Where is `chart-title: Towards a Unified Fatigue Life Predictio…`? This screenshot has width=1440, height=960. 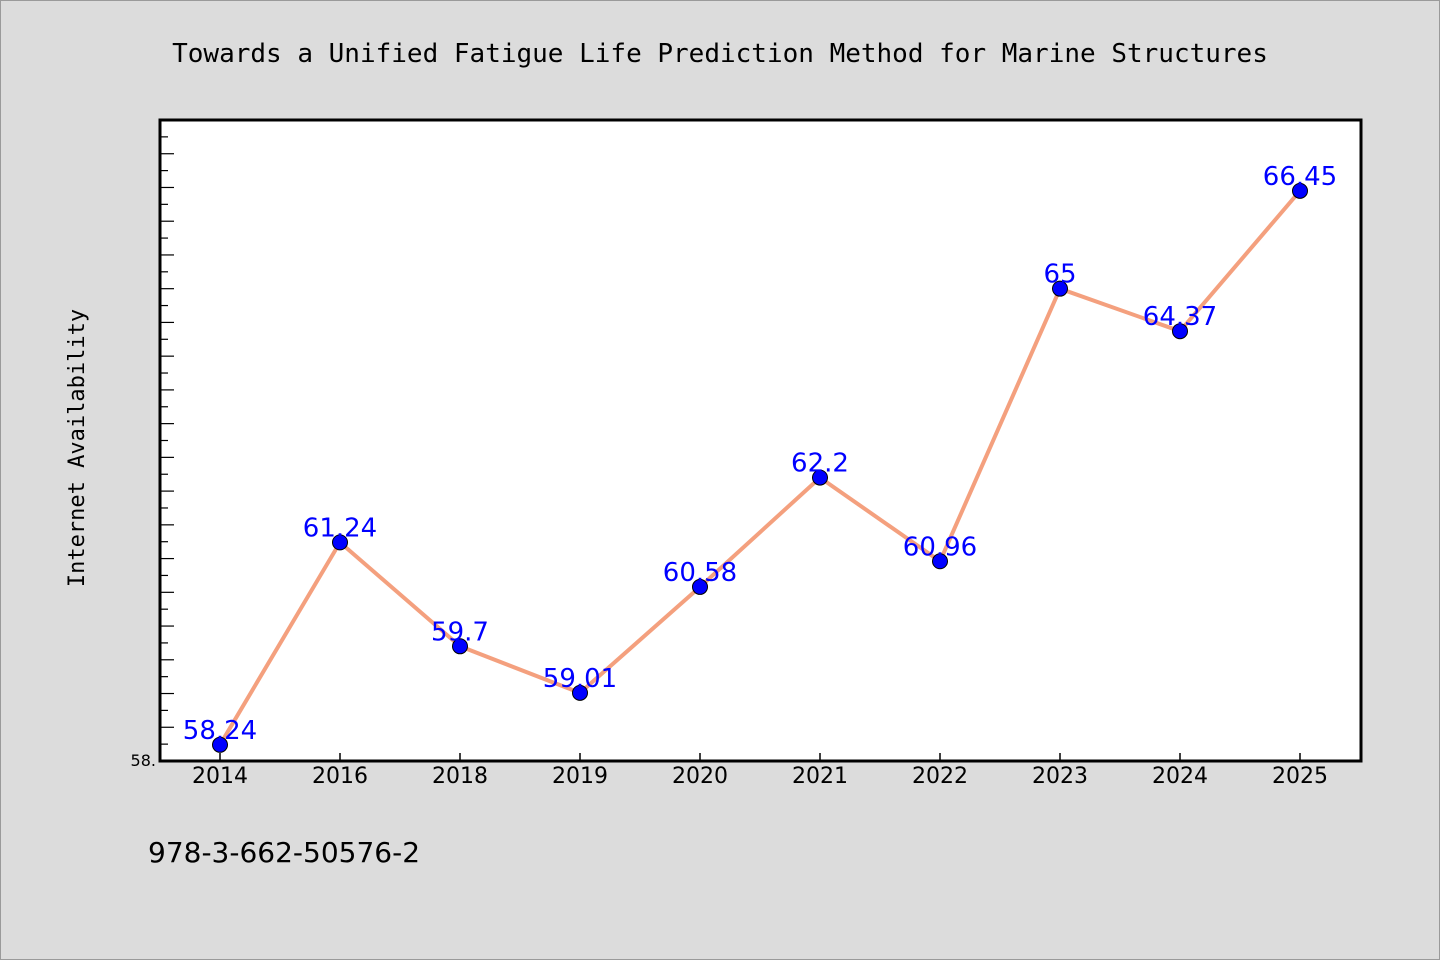 chart-title: Towards a Unified Fatigue Life Predictio… is located at coordinates (720, 54).